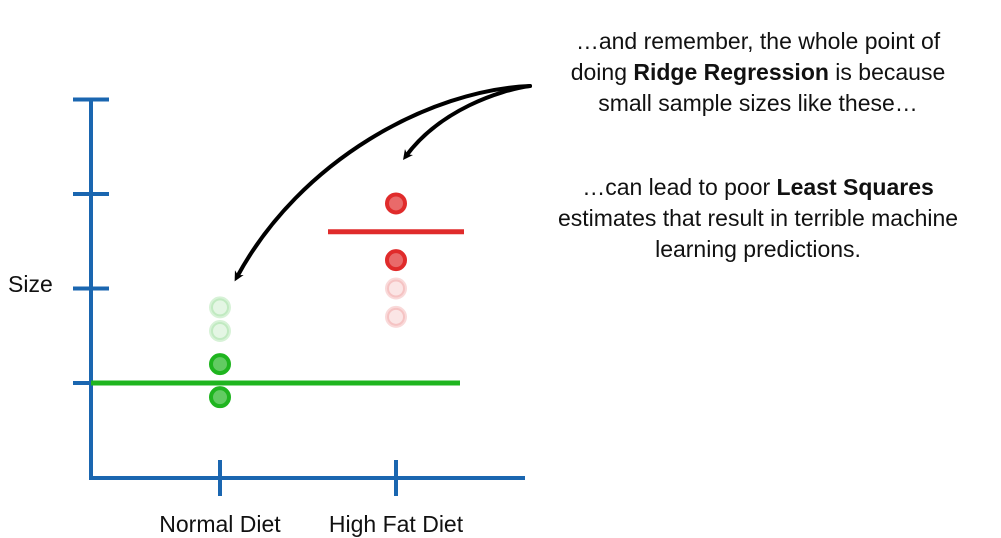 The width and height of the screenshot is (1001, 538). Describe the element at coordinates (855, 187) in the screenshot. I see `annotation-bold-term: Least Squares` at that location.